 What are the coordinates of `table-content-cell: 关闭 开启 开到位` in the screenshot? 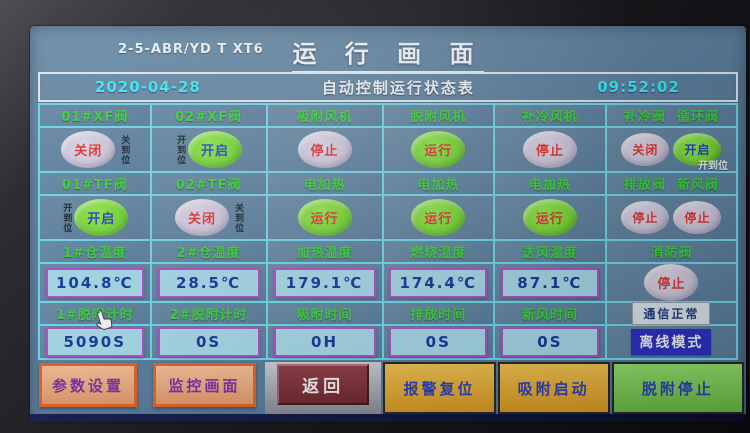 It's located at (671, 150).